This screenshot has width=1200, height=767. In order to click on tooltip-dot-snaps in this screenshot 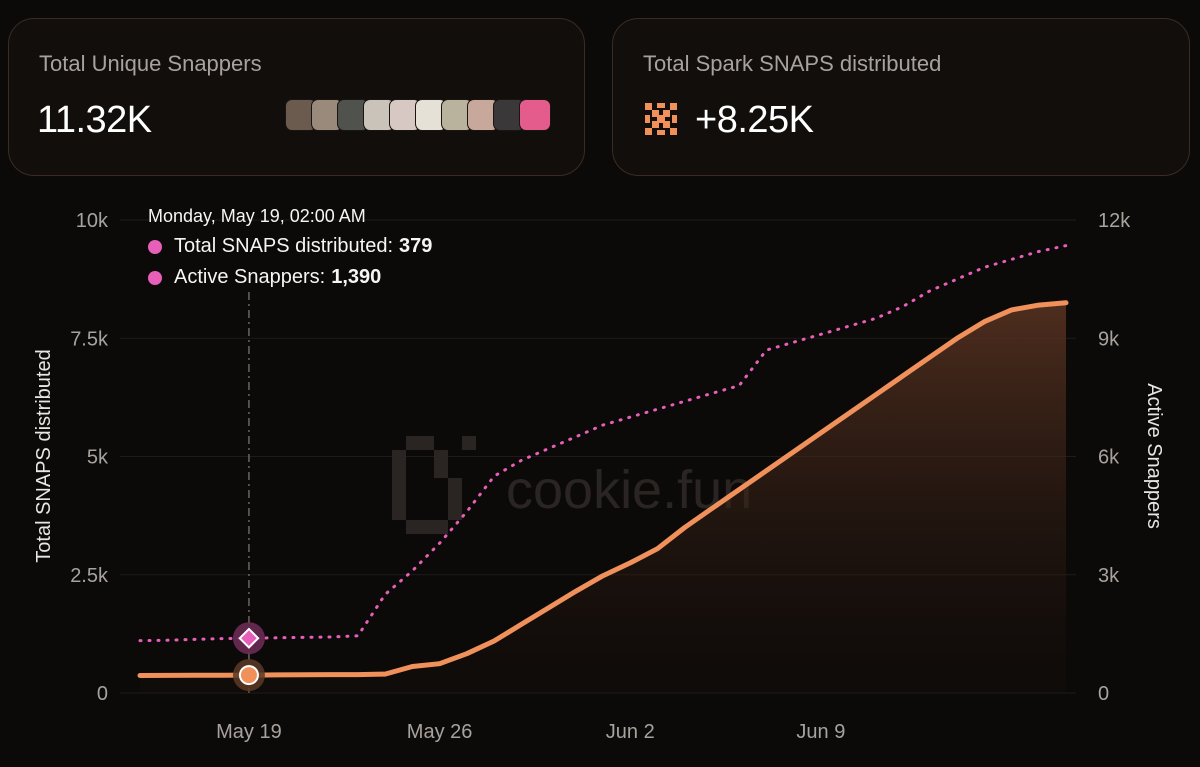, I will do `click(155, 246)`.